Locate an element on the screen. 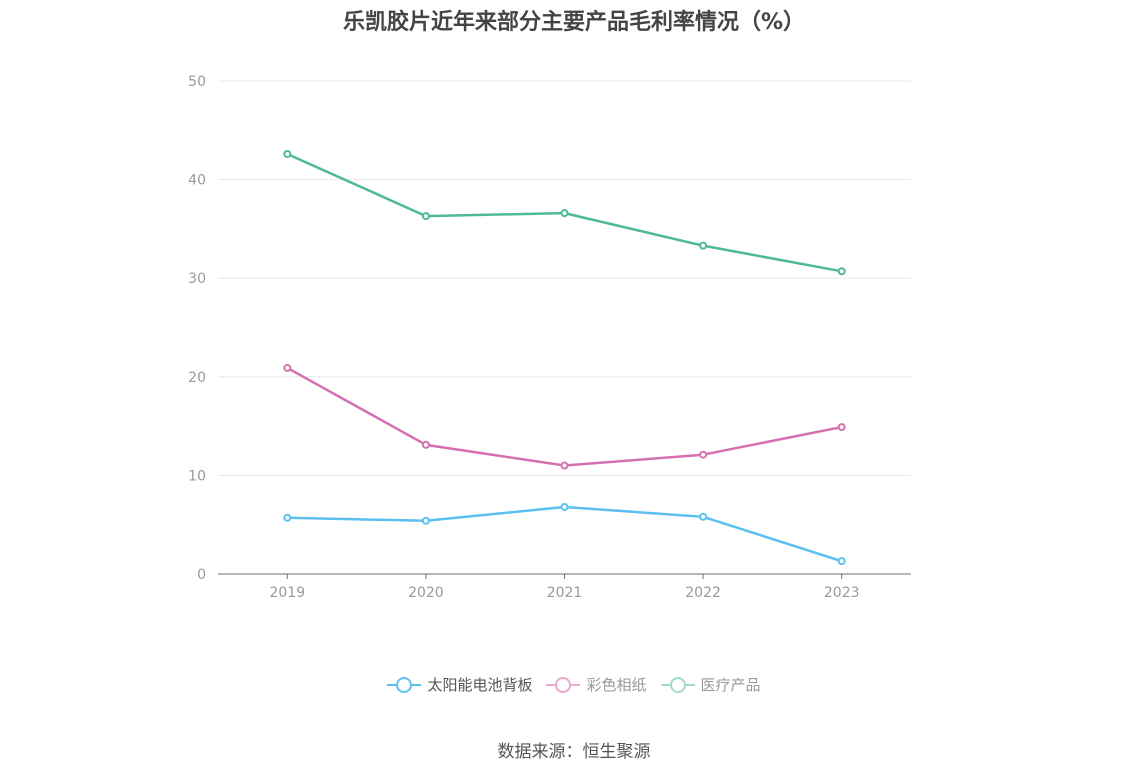  legend-item-solar-backsheet: 太阳能电池背板 is located at coordinates (459, 684).